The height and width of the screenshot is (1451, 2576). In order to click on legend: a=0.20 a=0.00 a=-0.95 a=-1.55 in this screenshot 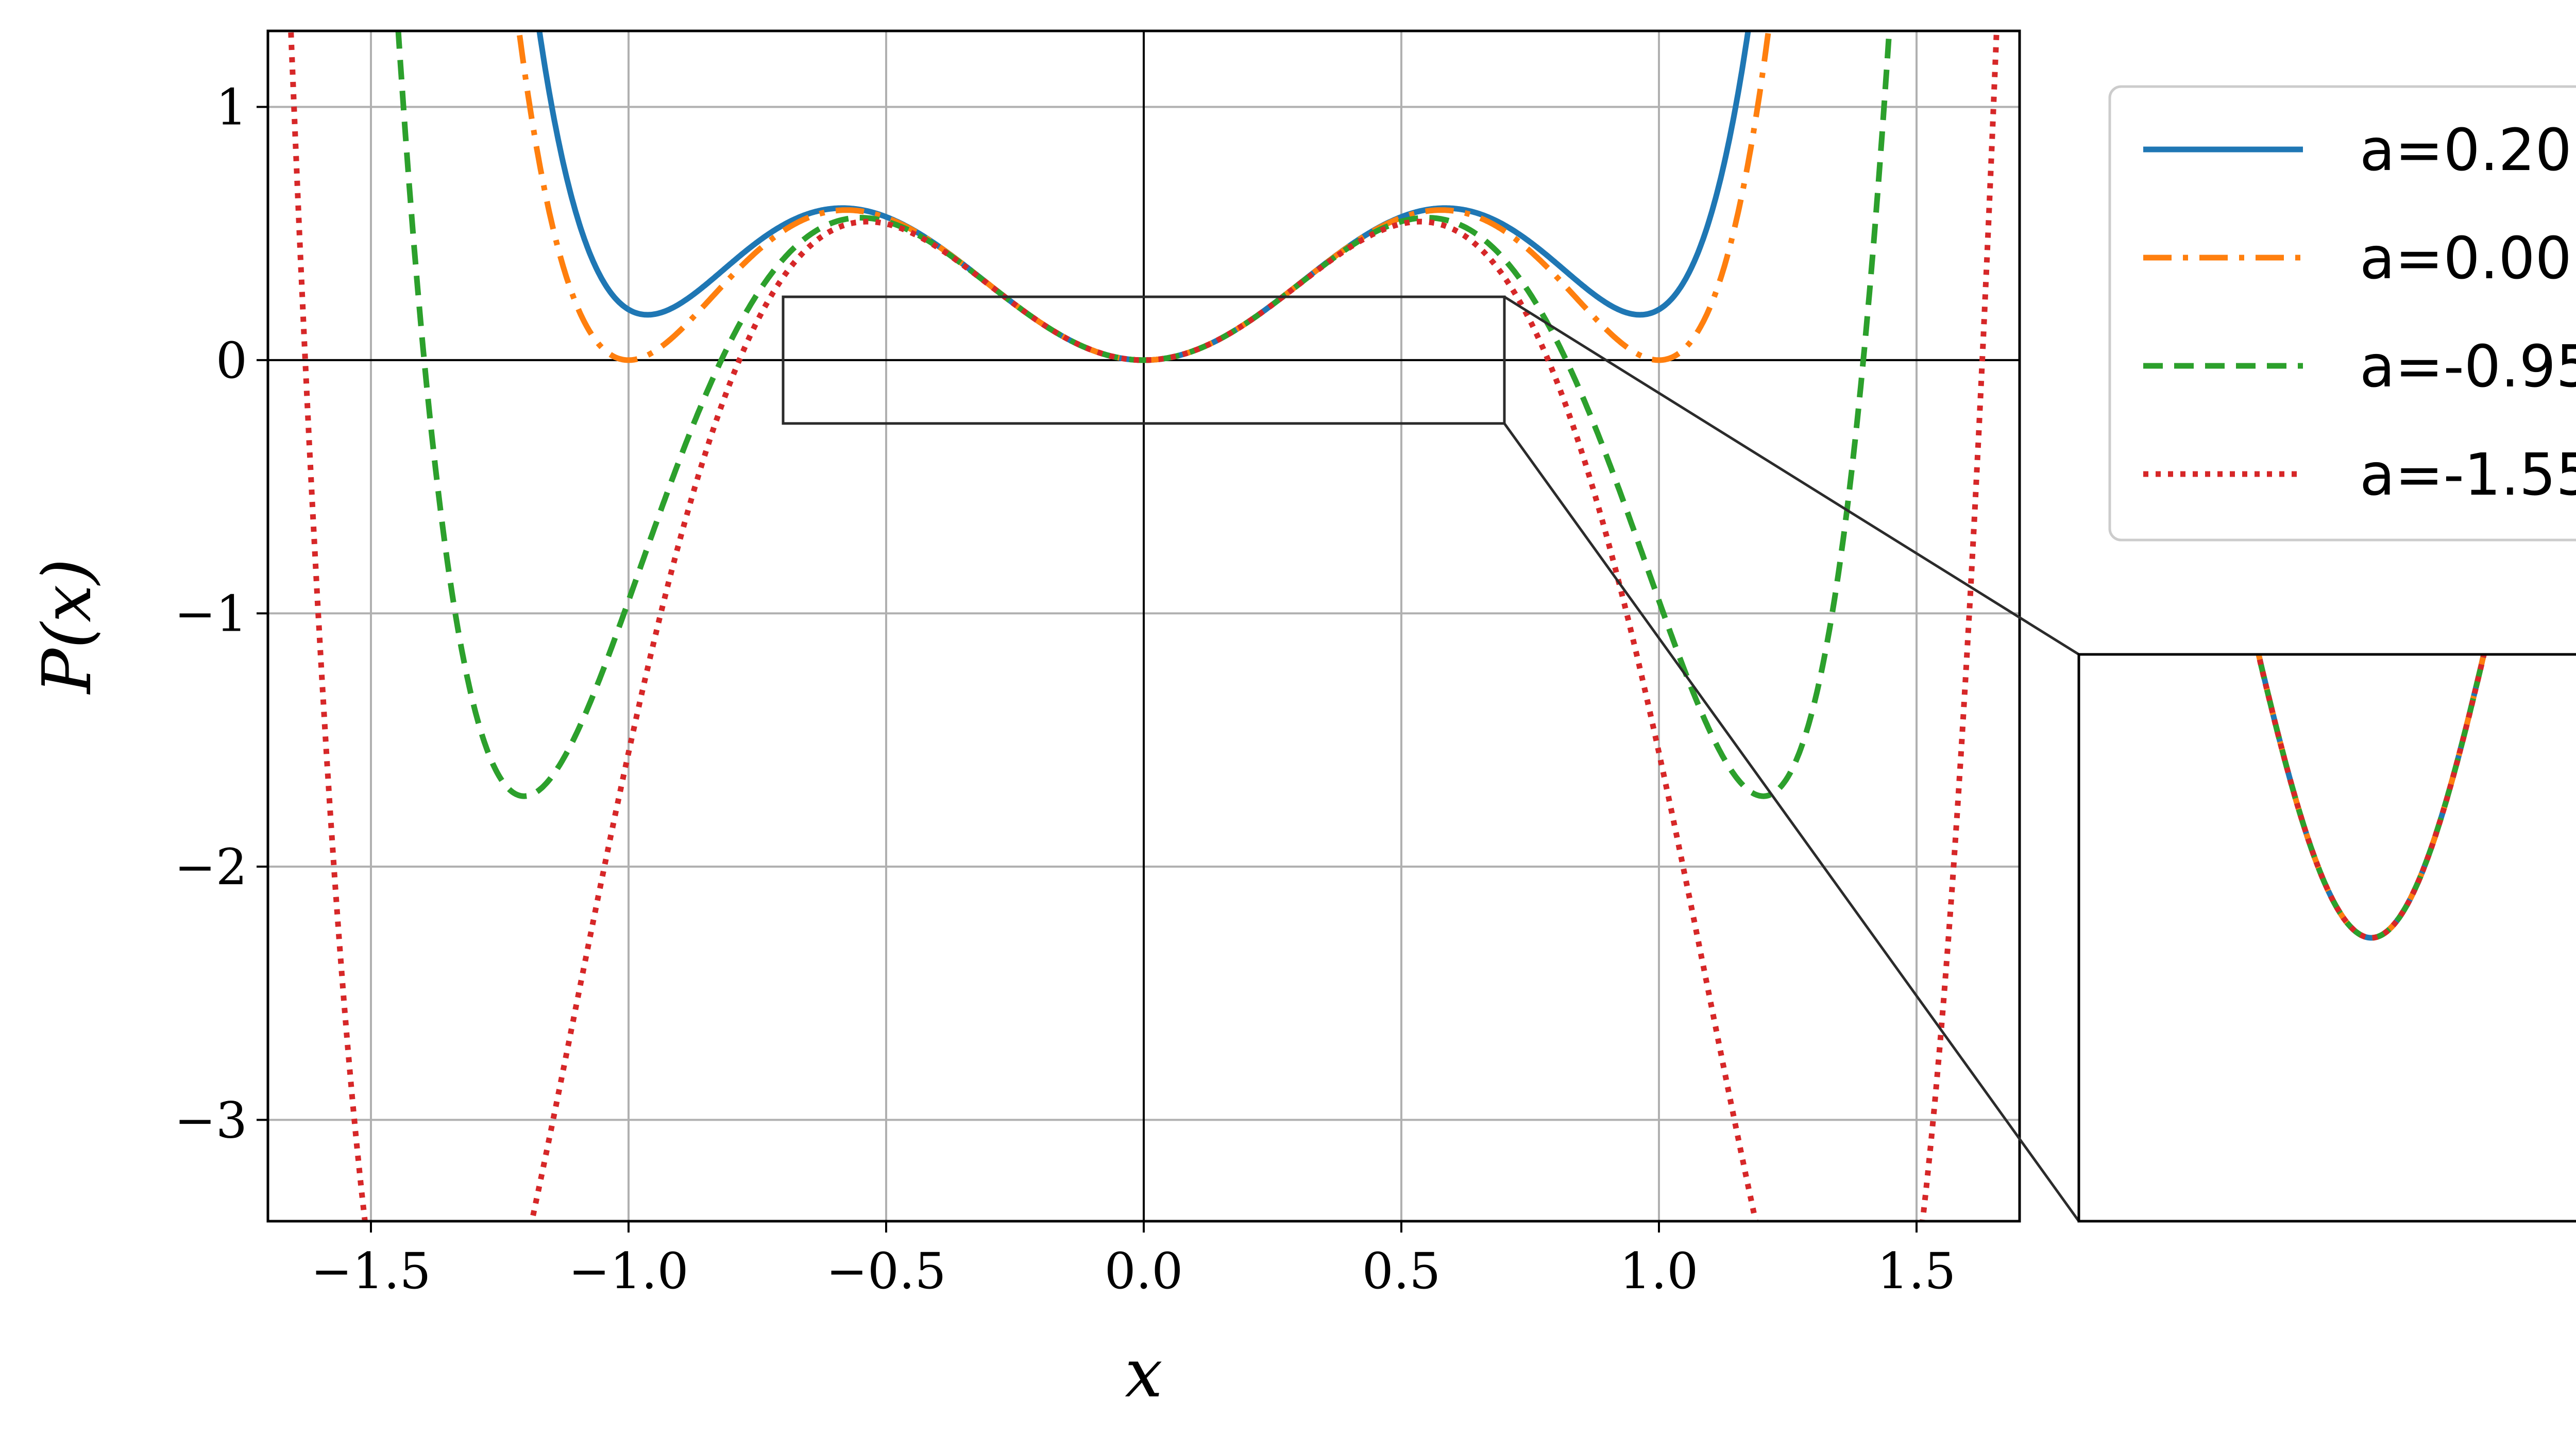, I will do `click(2342, 314)`.